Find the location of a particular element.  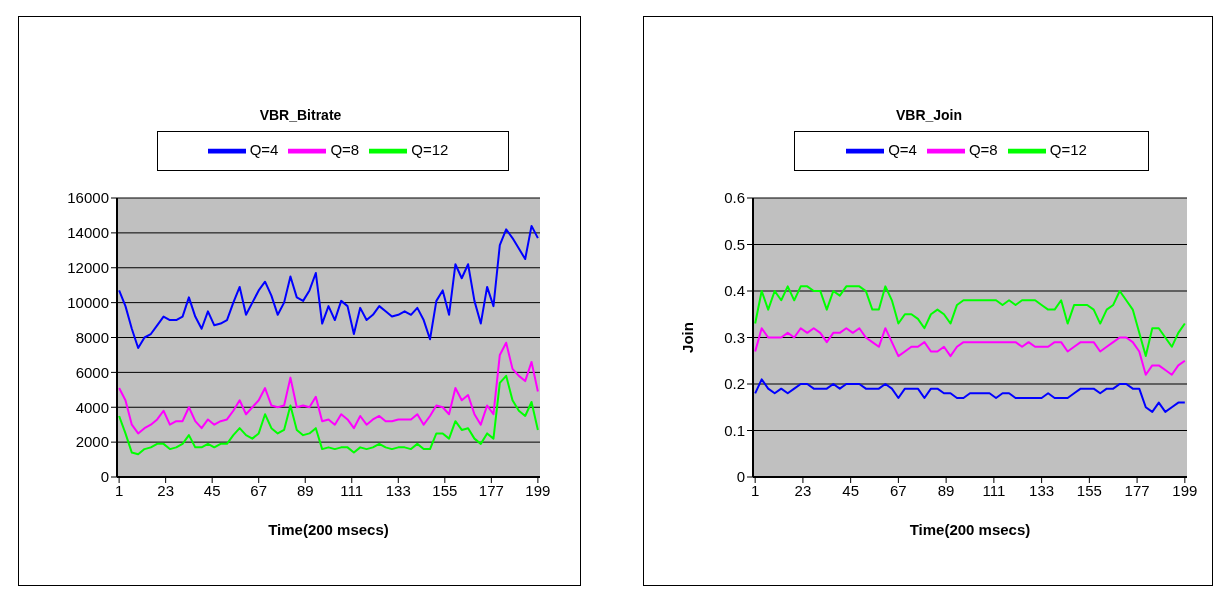

y-tick-label: 10000 is located at coordinates (88, 302).